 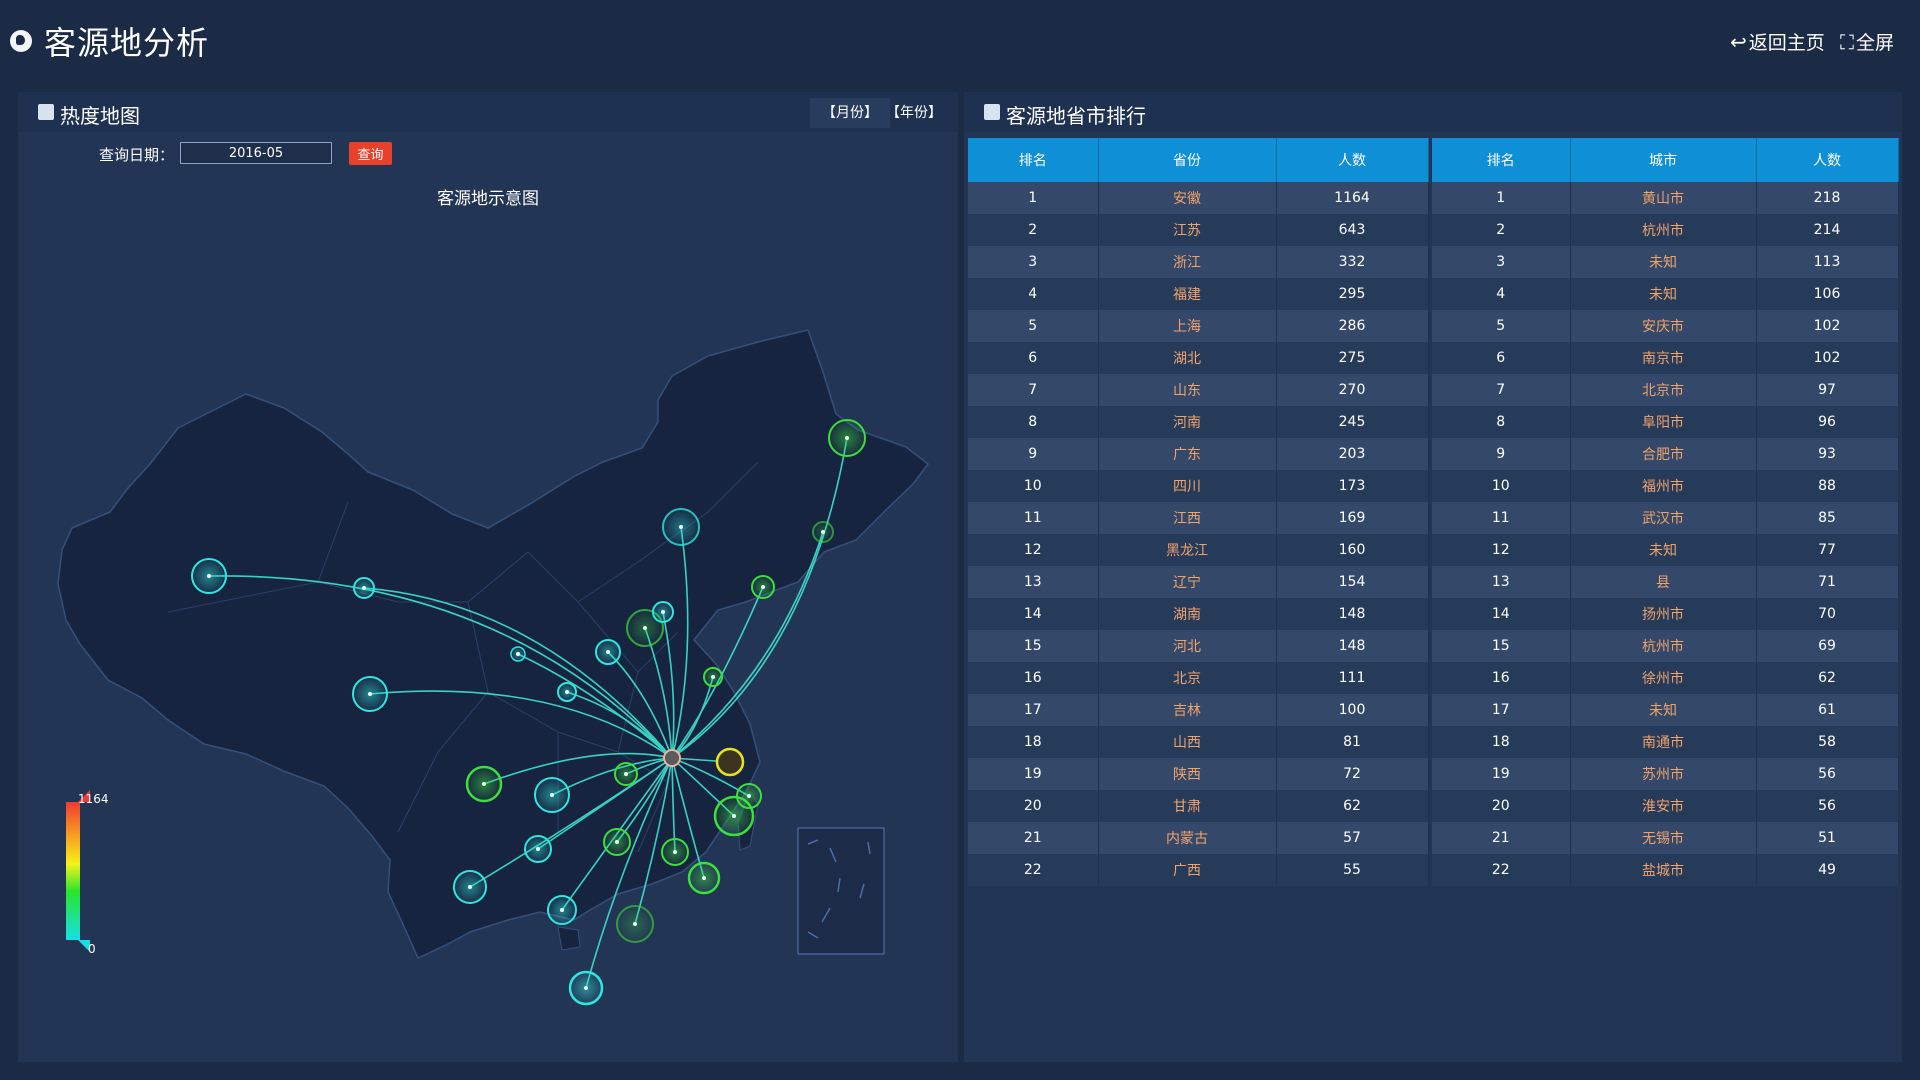 I want to click on table-row: 9 广东 203, so click(x=1198, y=454).